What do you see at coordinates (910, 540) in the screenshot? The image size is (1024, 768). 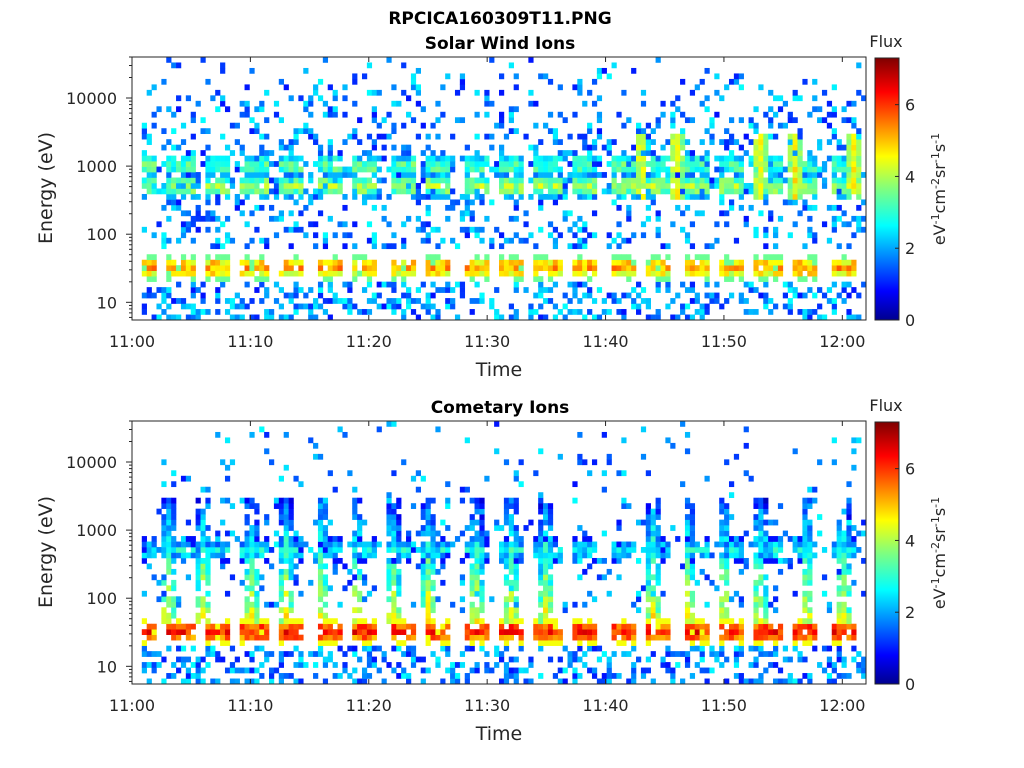 I see `colorbar-tick-label: 4` at bounding box center [910, 540].